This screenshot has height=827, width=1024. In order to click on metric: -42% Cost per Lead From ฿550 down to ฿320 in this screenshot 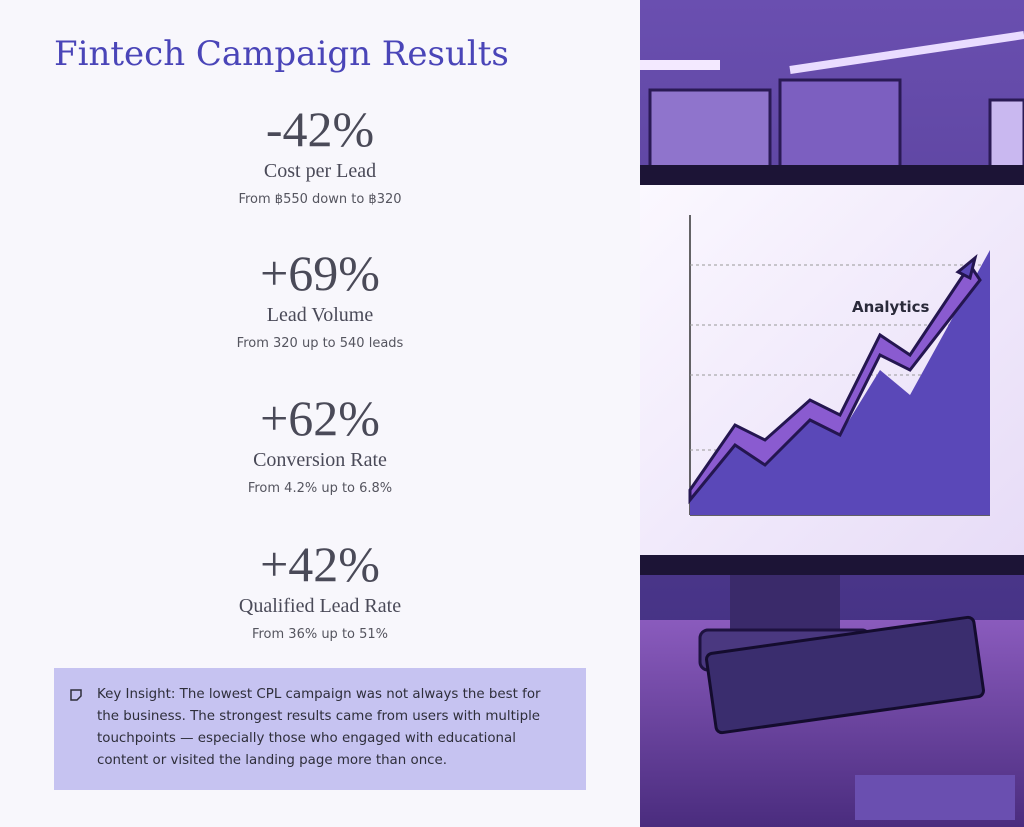, I will do `click(320, 158)`.